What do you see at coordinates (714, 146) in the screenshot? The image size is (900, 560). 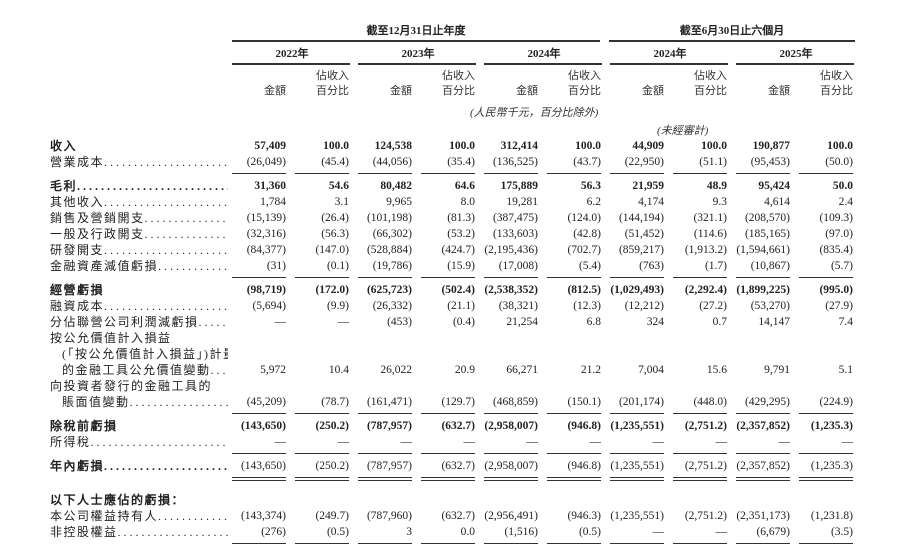 I see `pct-cell: 100.0` at bounding box center [714, 146].